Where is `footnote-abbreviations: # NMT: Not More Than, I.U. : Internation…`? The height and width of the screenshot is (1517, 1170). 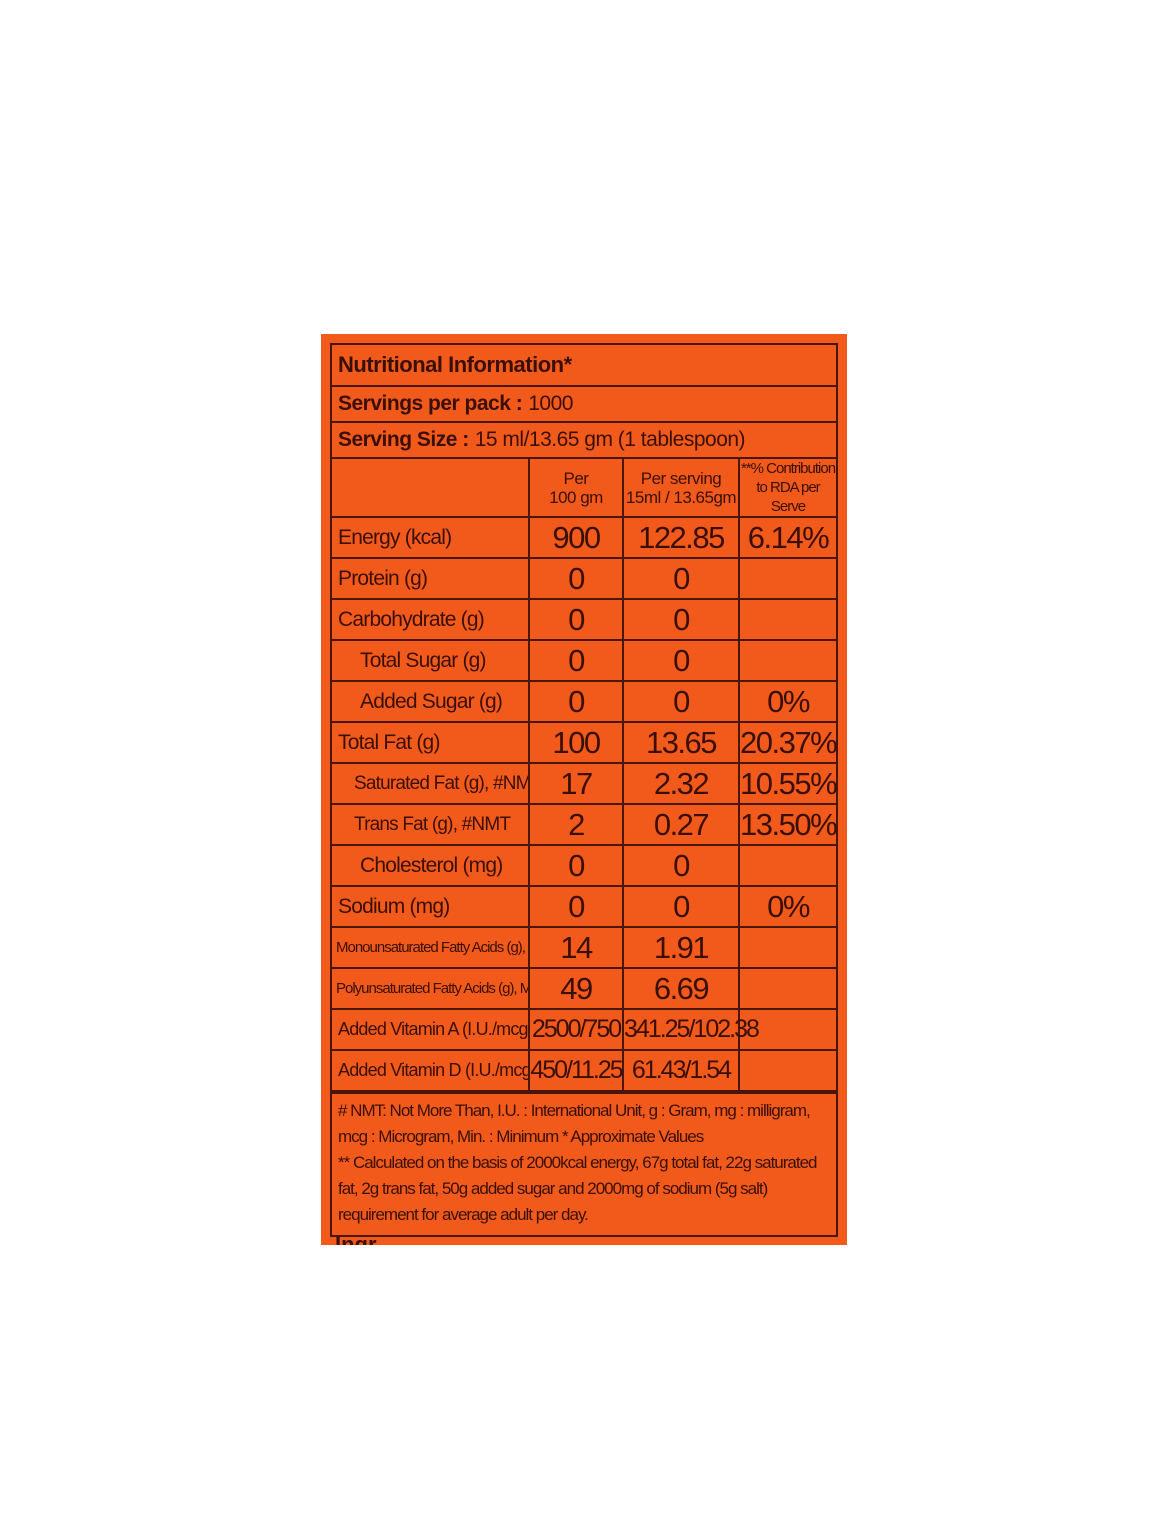
footnote-abbreviations: # NMT: Not More Than, I.U. : Internation… is located at coordinates (574, 1123).